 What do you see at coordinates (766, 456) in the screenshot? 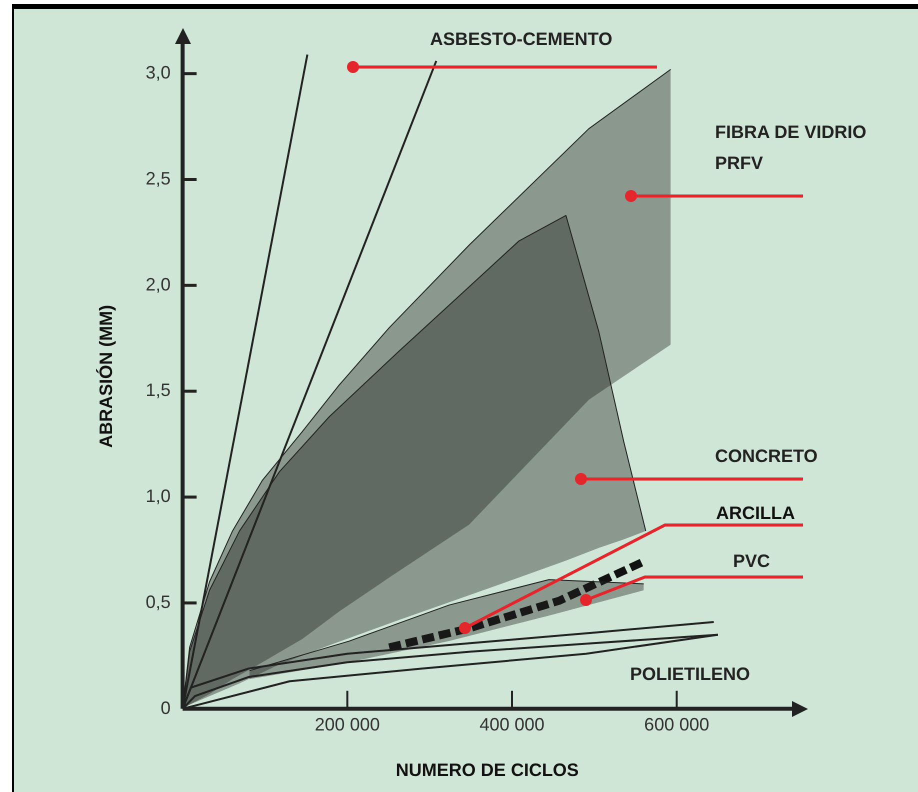
I see `text: CONCRETO` at bounding box center [766, 456].